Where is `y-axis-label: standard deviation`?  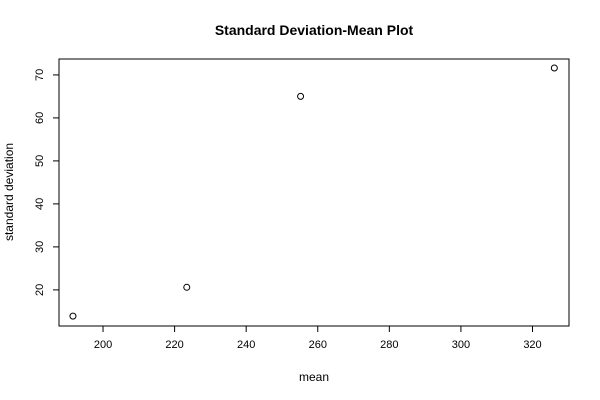
y-axis-label: standard deviation is located at coordinates (9, 192).